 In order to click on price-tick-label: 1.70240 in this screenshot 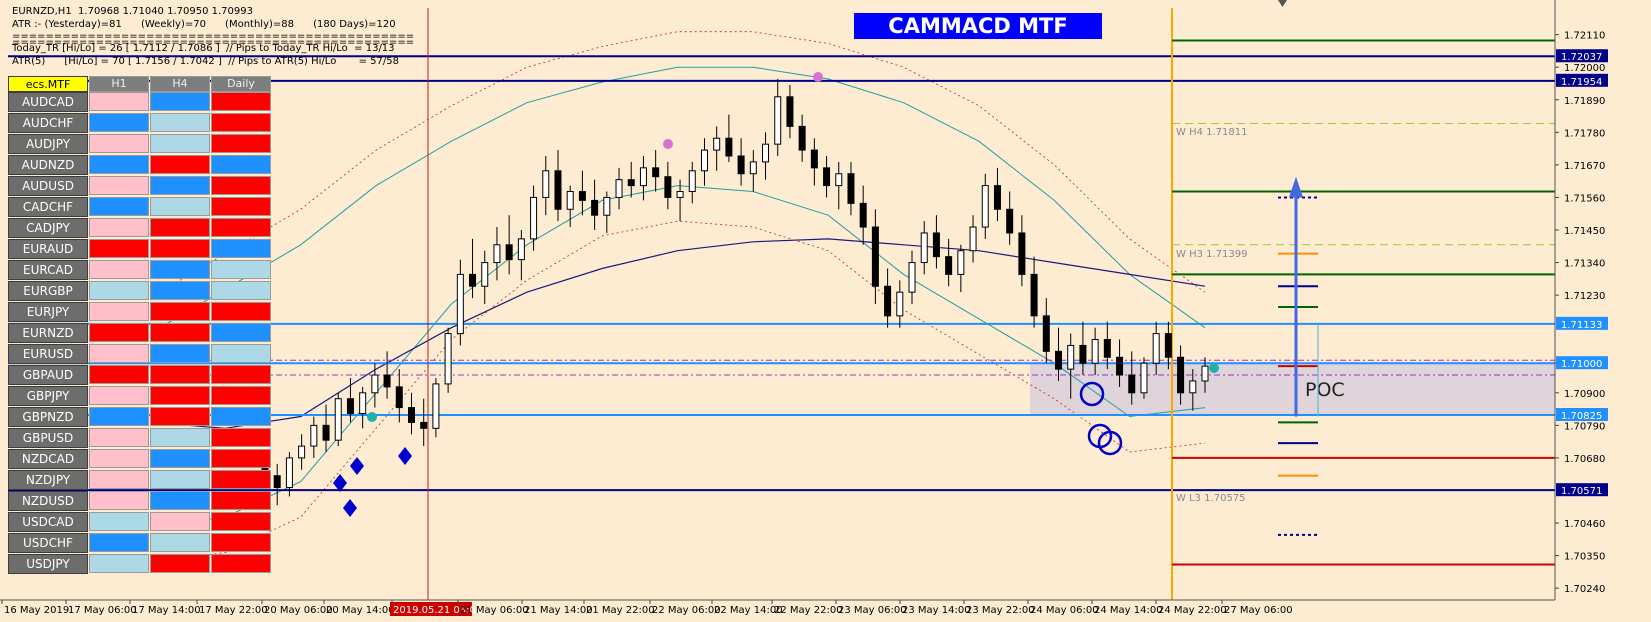, I will do `click(1584, 589)`.